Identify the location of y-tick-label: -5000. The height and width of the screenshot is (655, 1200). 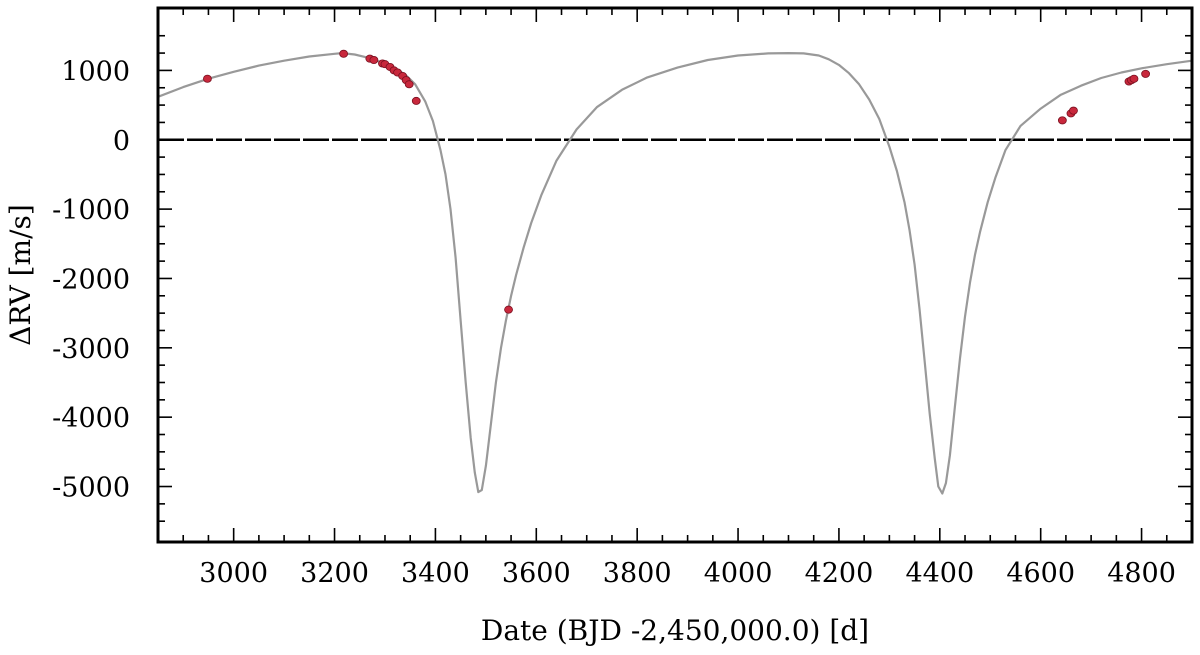
(91, 488).